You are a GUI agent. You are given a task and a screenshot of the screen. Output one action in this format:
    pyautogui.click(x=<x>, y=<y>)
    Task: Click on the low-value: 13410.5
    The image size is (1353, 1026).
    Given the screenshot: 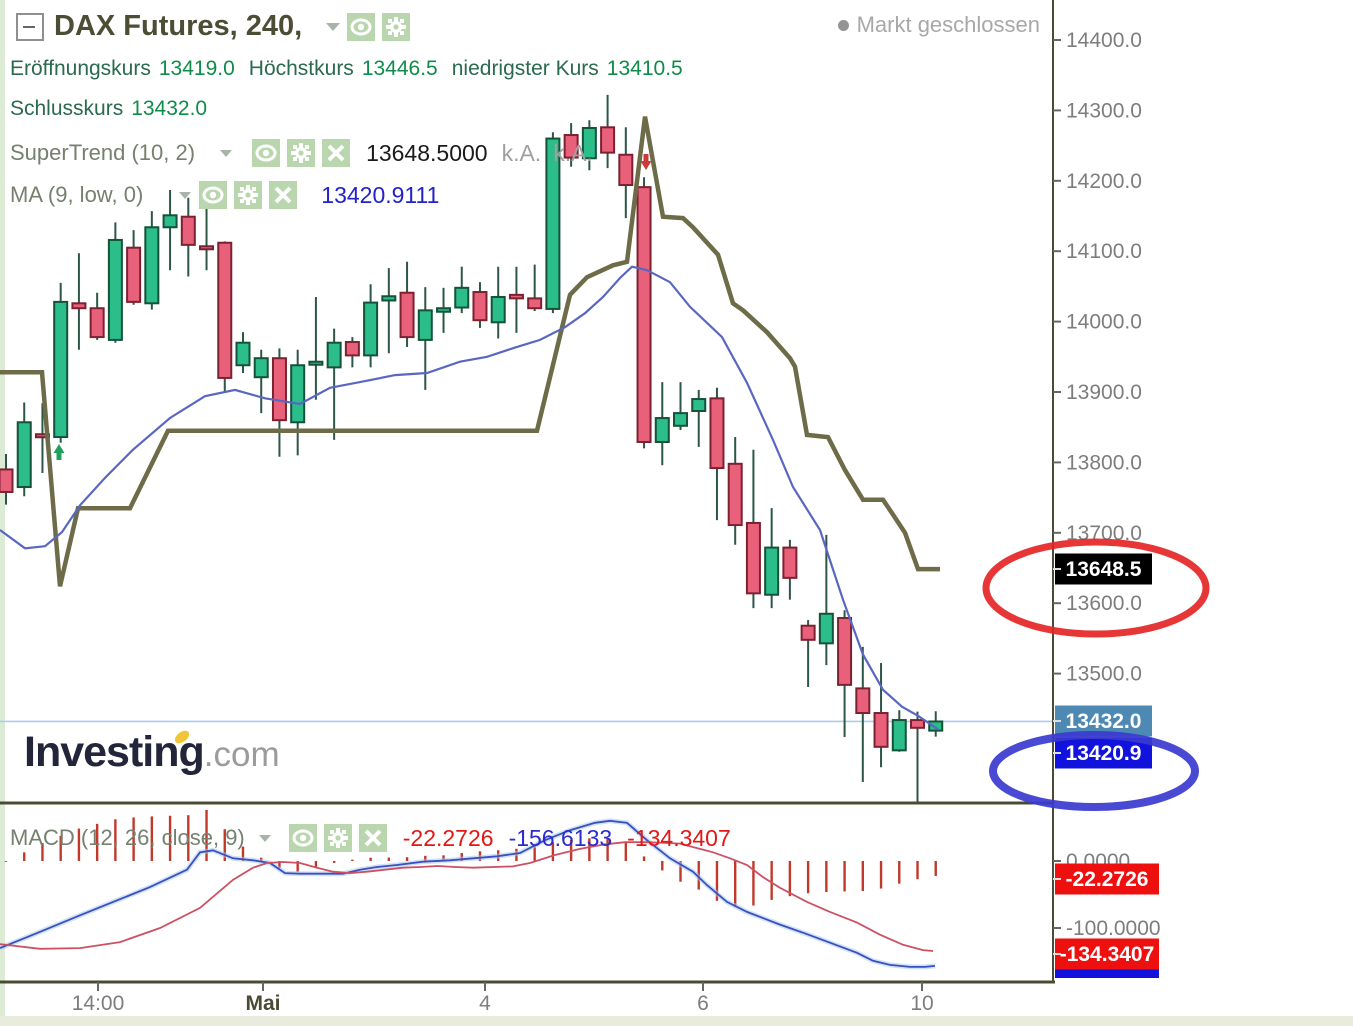 What is the action you would take?
    pyautogui.click(x=644, y=68)
    